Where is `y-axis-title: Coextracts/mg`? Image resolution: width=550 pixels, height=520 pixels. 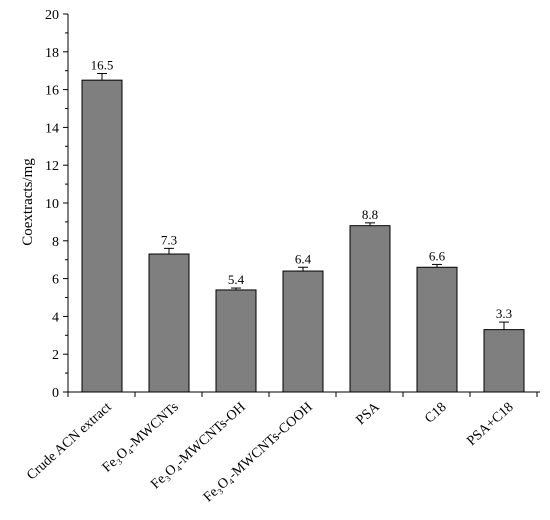 y-axis-title: Coextracts/mg is located at coordinates (28, 202).